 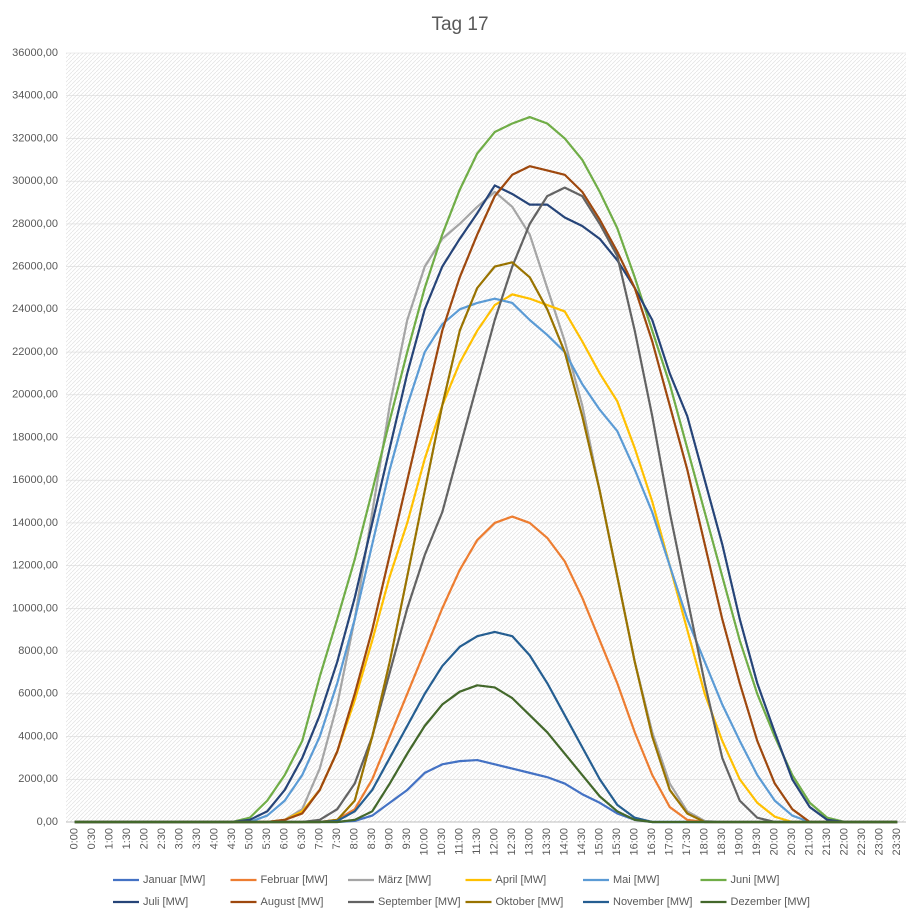 What do you see at coordinates (355, 838) in the screenshot?
I see `x-tick-label: 8:00` at bounding box center [355, 838].